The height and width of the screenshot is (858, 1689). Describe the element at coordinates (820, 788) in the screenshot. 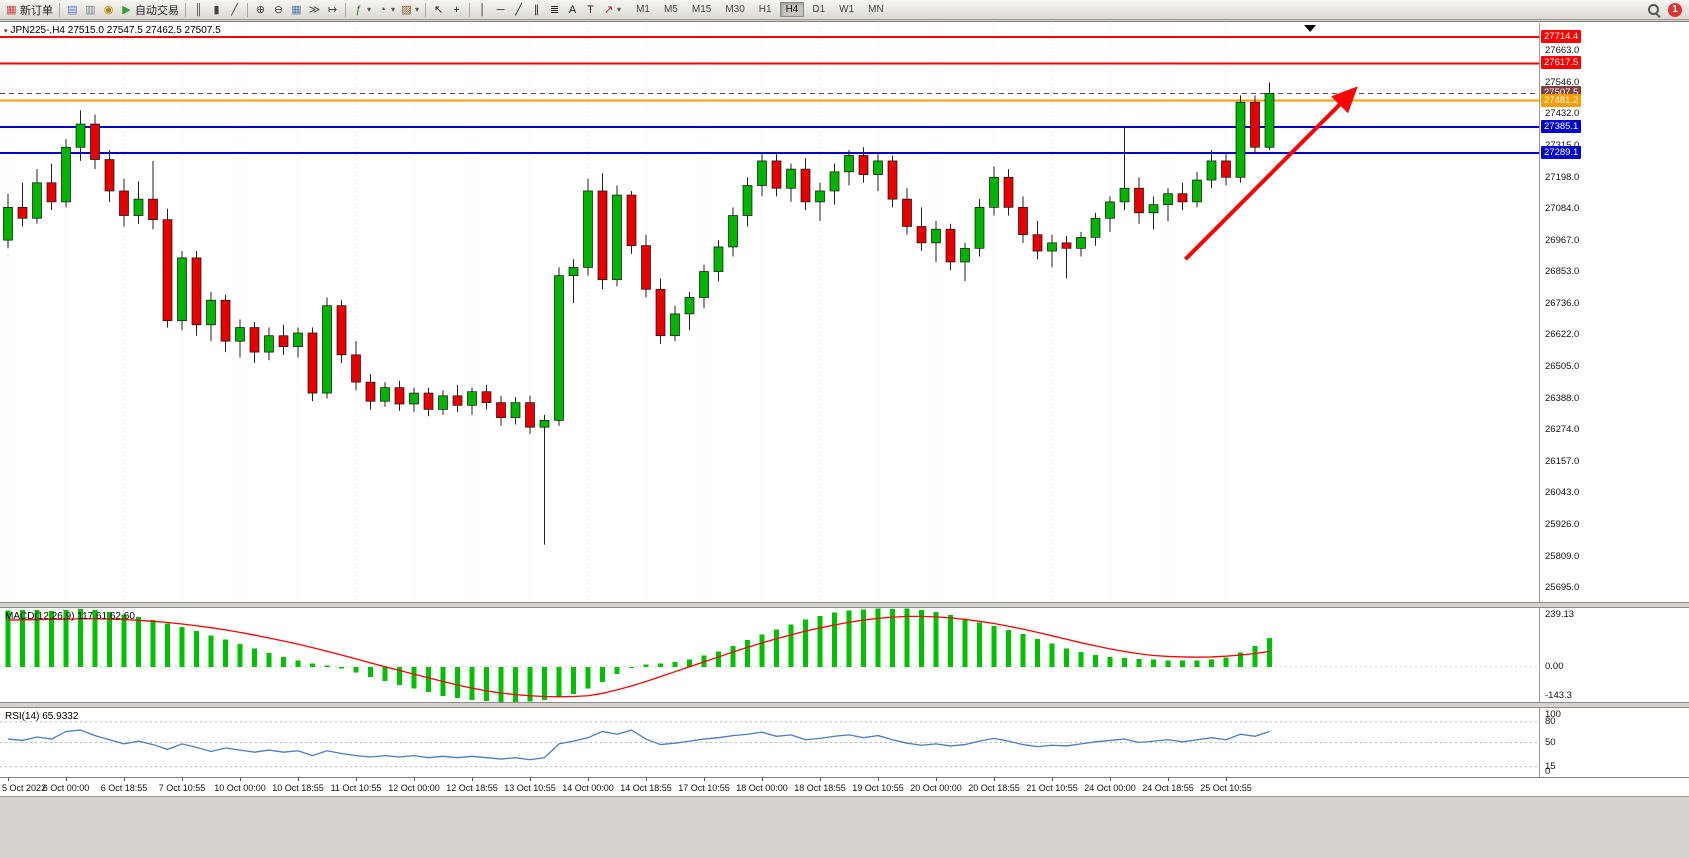

I see `time-label: 18 Oct 18:55` at that location.